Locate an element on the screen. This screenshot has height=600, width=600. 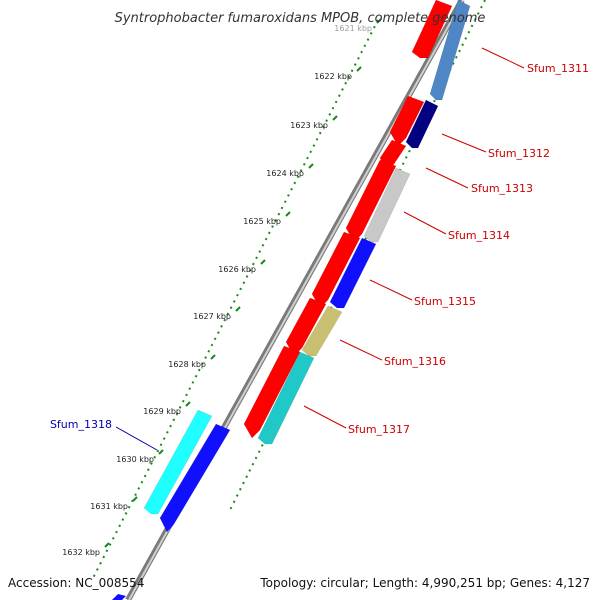
tick-label: 1624 kbp is located at coordinates (285, 173).